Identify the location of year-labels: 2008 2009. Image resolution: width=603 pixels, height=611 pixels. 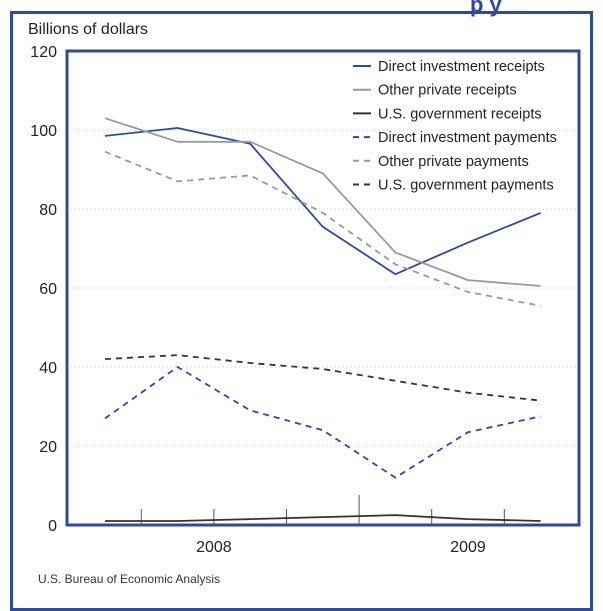
(341, 547).